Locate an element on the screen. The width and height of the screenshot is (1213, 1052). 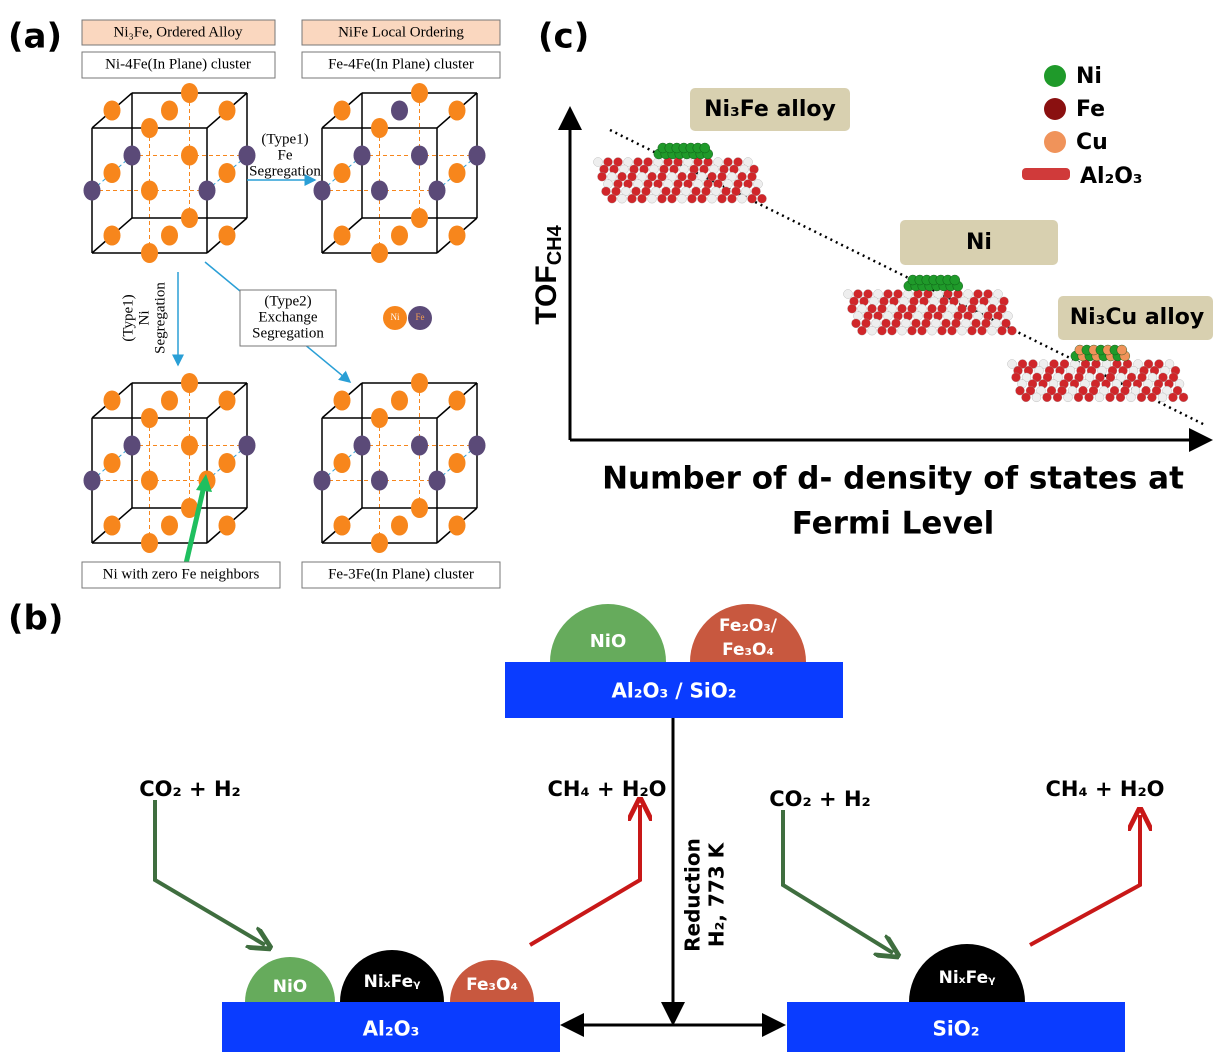
reactant-label: CO₂ + H₂ is located at coordinates (819, 799).